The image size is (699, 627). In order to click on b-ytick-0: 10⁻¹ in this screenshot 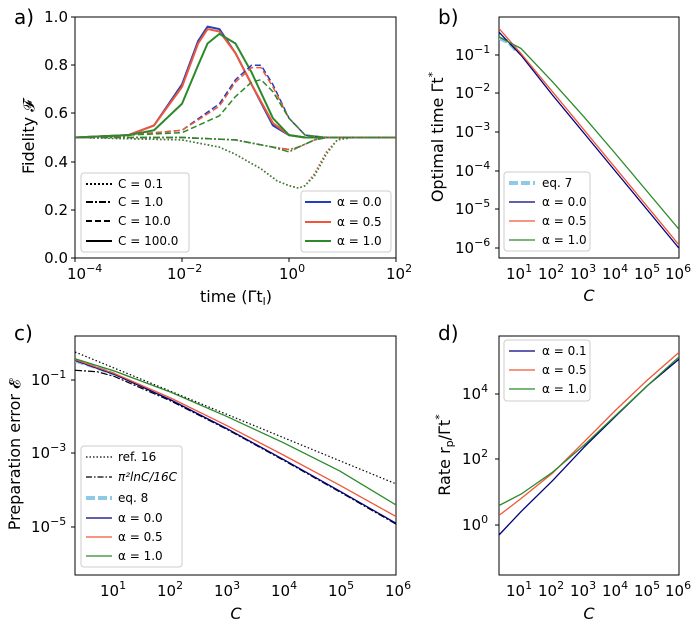, I will do `click(472, 53)`.